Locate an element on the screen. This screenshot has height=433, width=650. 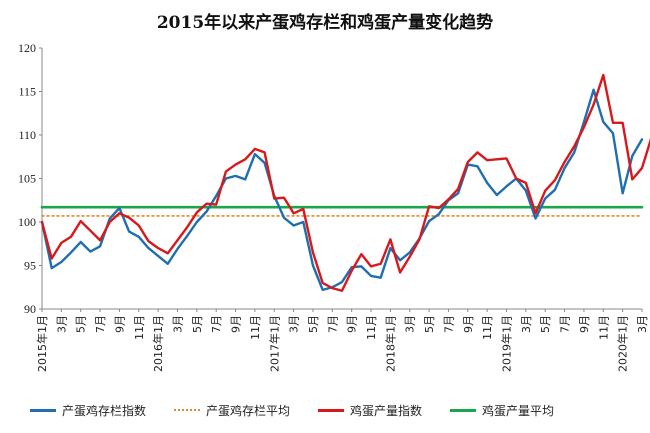
y-tick-label: 115 is located at coordinates (27, 92).